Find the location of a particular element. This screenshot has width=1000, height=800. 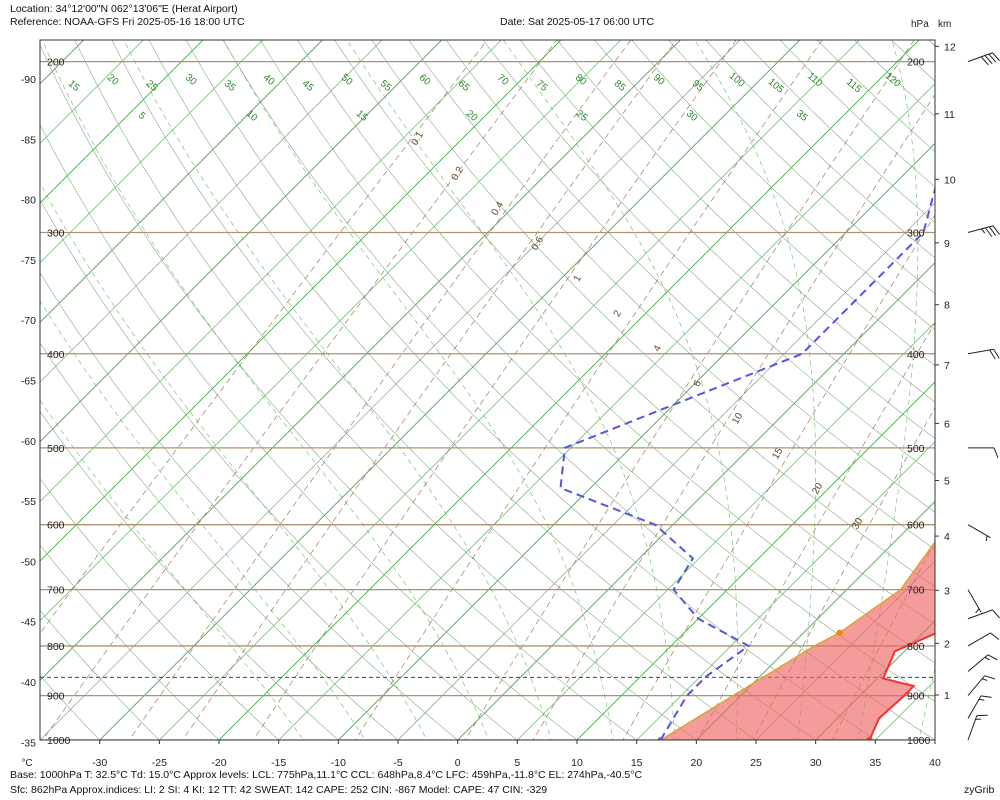

pressure-label-left: 400 is located at coordinates (56, 355).